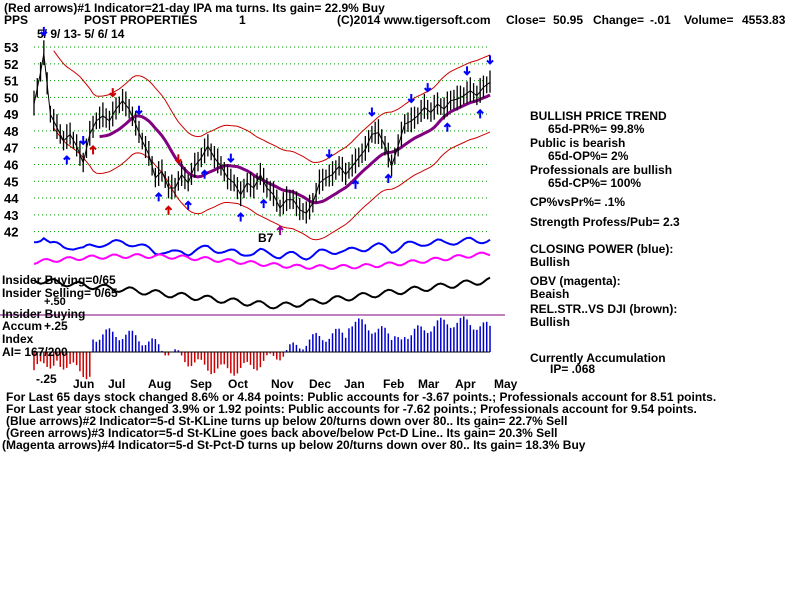 Image resolution: width=800 pixels, height=600 pixels. Describe the element at coordinates (59, 280) in the screenshot. I see `insider-buying-ratio: Insider Buying=0/65` at that location.